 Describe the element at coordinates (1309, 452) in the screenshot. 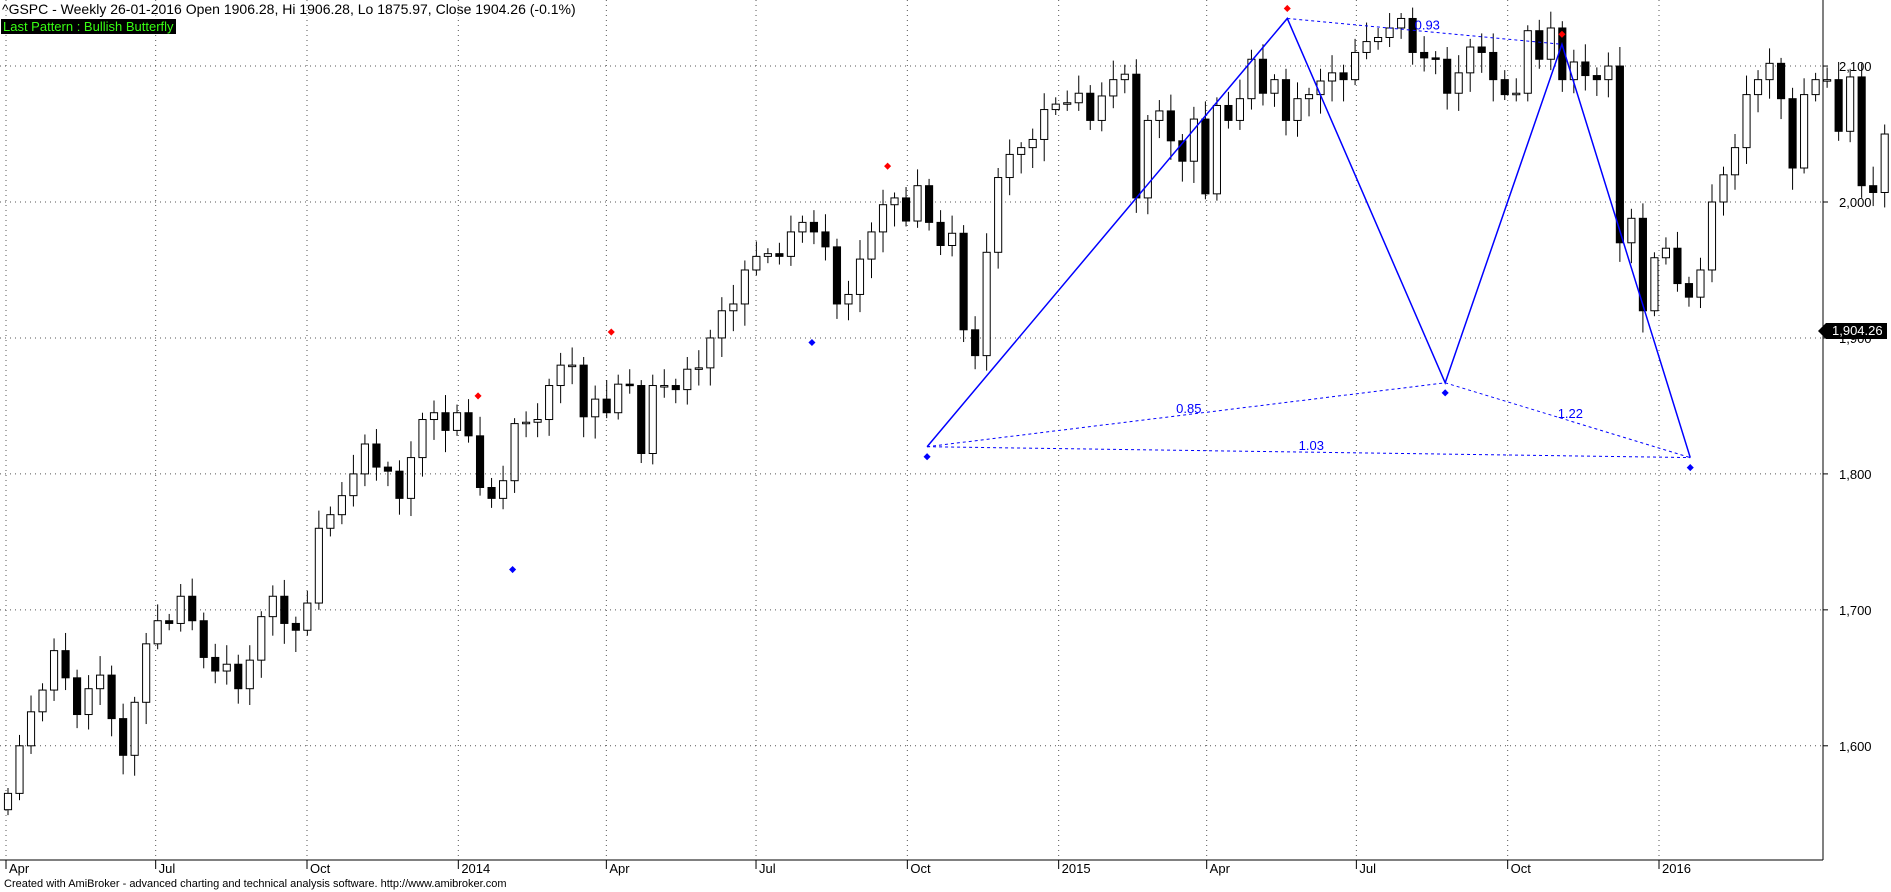

I see `ratio-line` at that location.